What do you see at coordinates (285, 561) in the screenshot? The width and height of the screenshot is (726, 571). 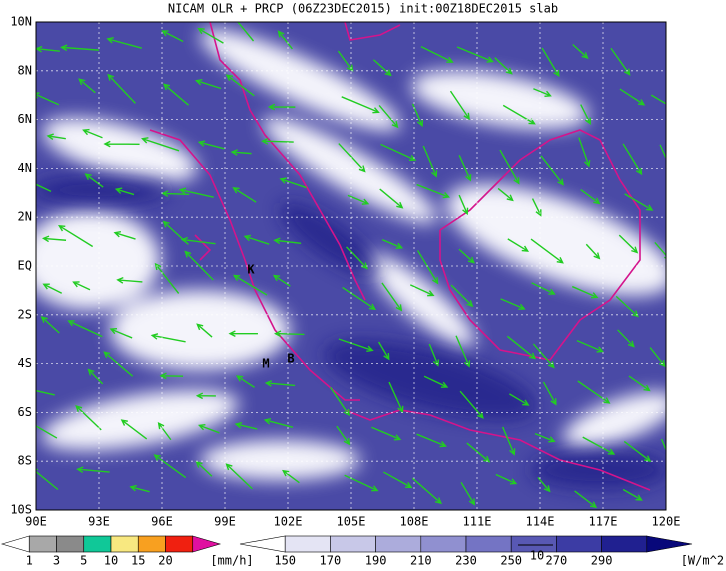 I see `colorbar-label: 150` at bounding box center [285, 561].